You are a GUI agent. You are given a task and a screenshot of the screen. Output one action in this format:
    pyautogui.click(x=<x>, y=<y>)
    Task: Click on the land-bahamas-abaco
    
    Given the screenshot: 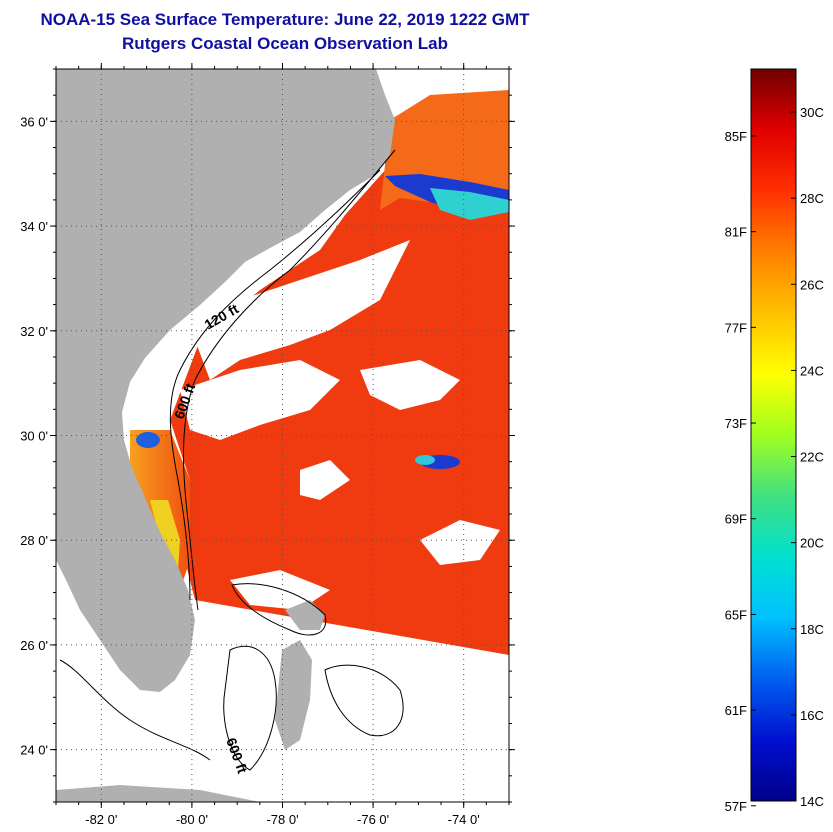 What is the action you would take?
    pyautogui.click(x=305, y=615)
    